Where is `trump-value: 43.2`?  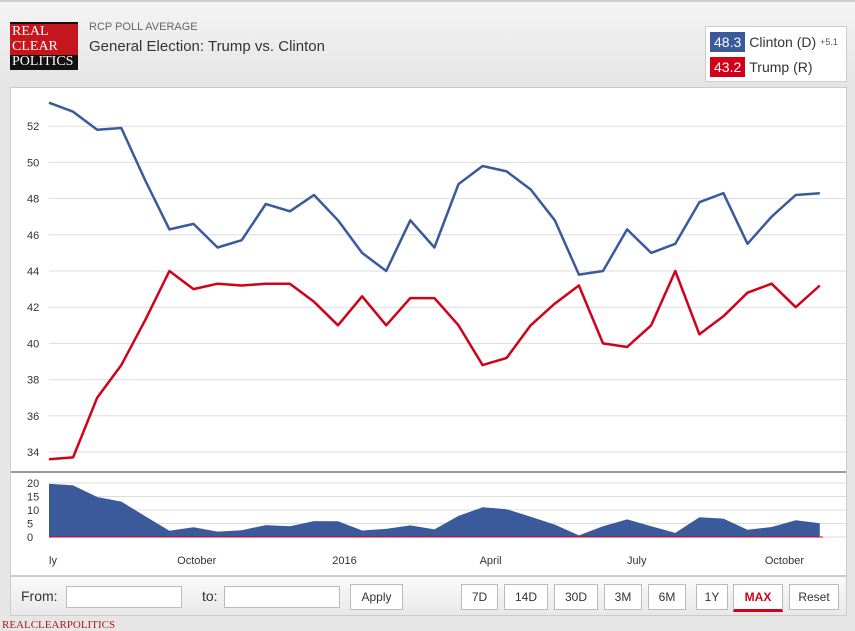 trump-value: 43.2 is located at coordinates (728, 67).